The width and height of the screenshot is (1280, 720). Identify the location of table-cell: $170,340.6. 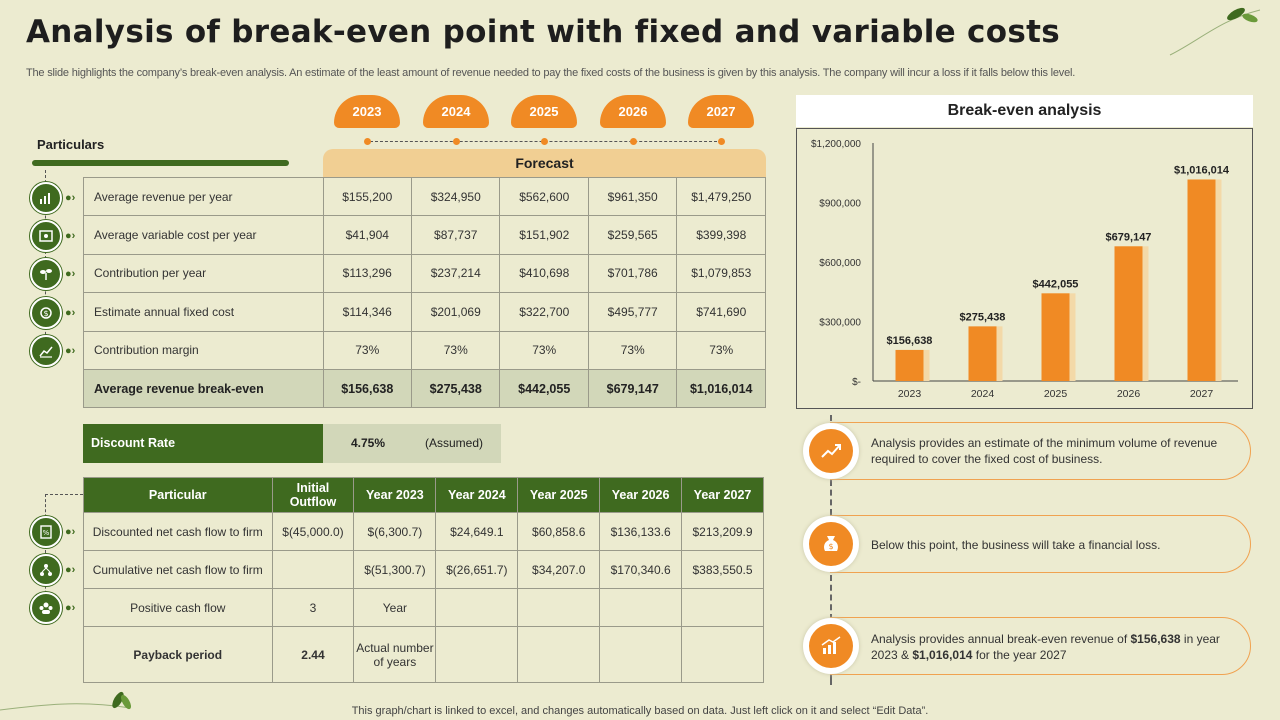
(641, 569).